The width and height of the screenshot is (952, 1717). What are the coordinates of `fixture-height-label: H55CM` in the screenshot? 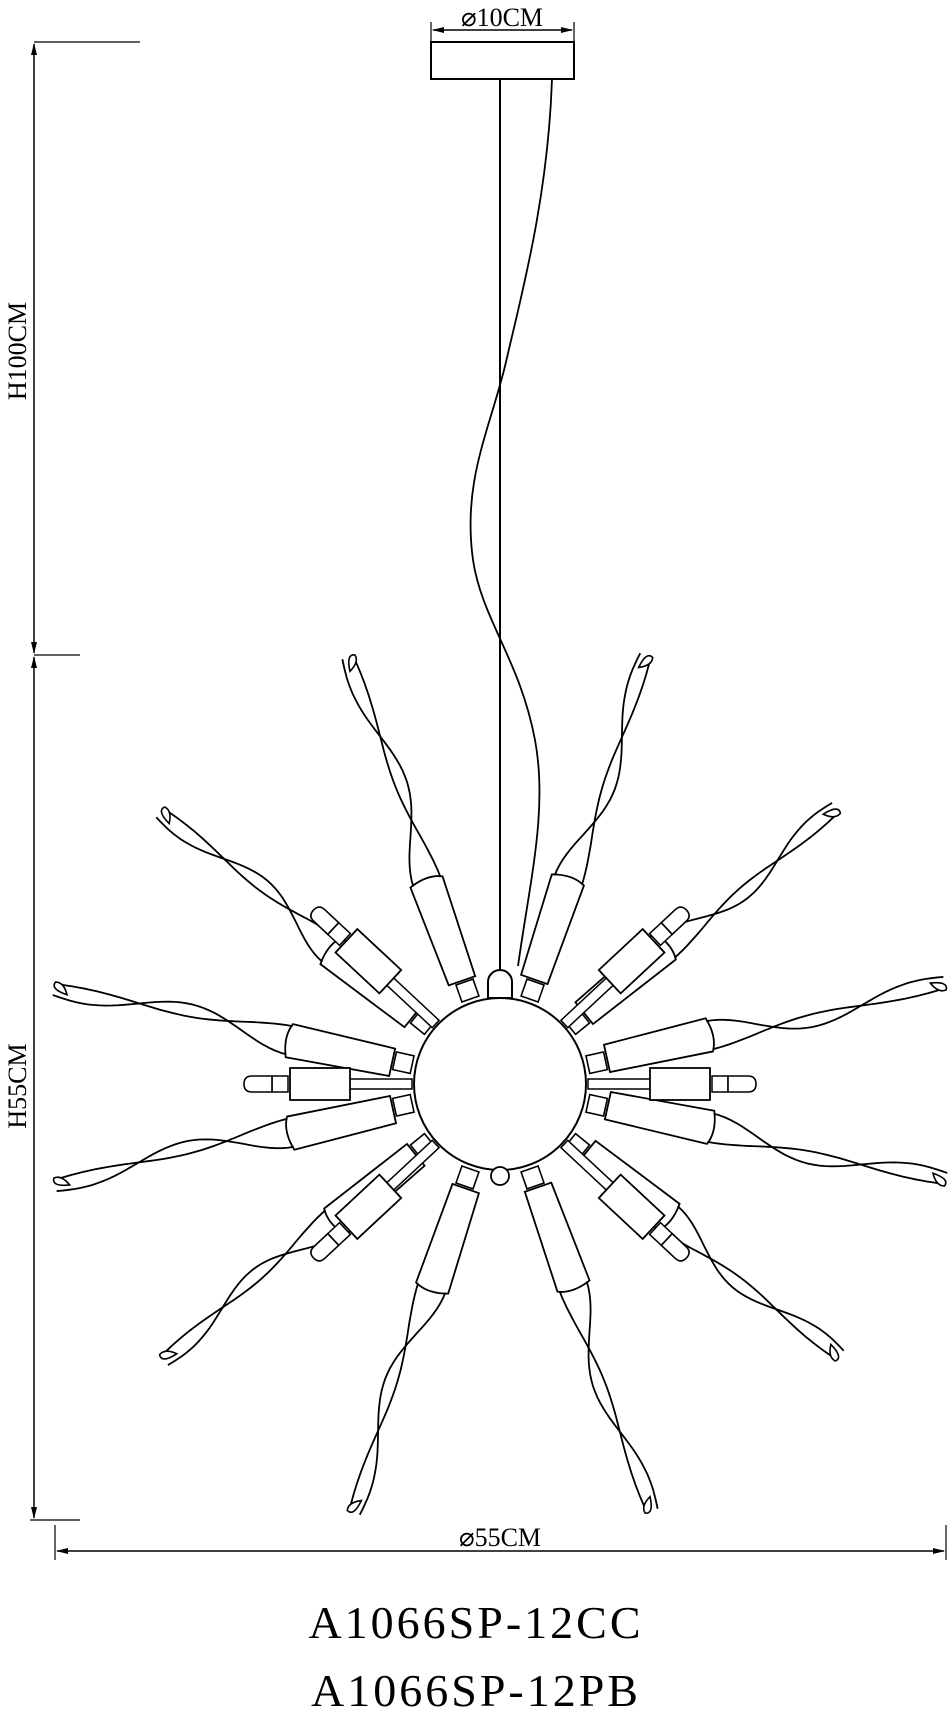 It's located at (17, 1085).